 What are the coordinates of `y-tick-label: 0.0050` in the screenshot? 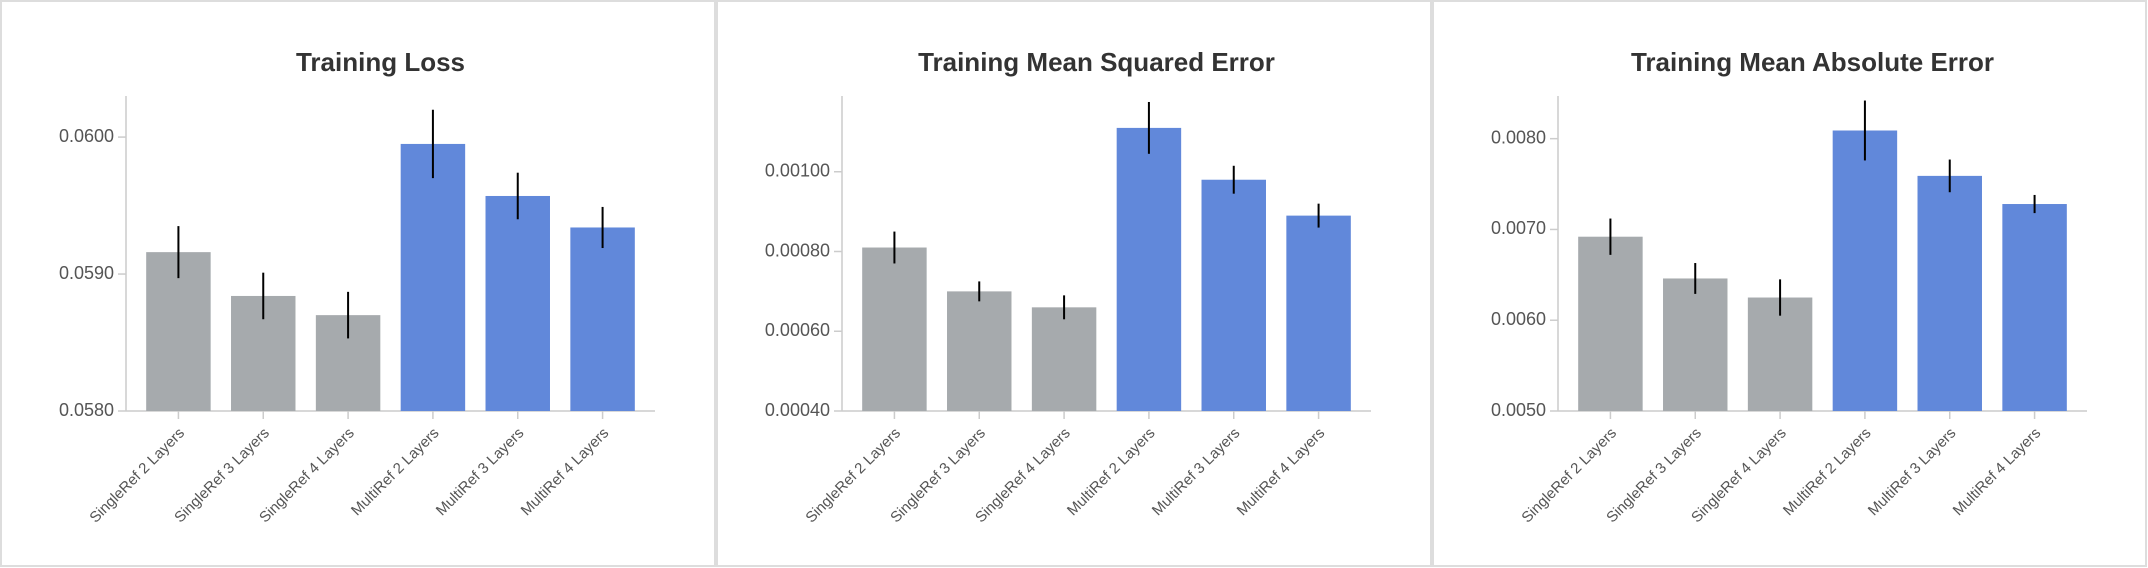 It's located at (1518, 410).